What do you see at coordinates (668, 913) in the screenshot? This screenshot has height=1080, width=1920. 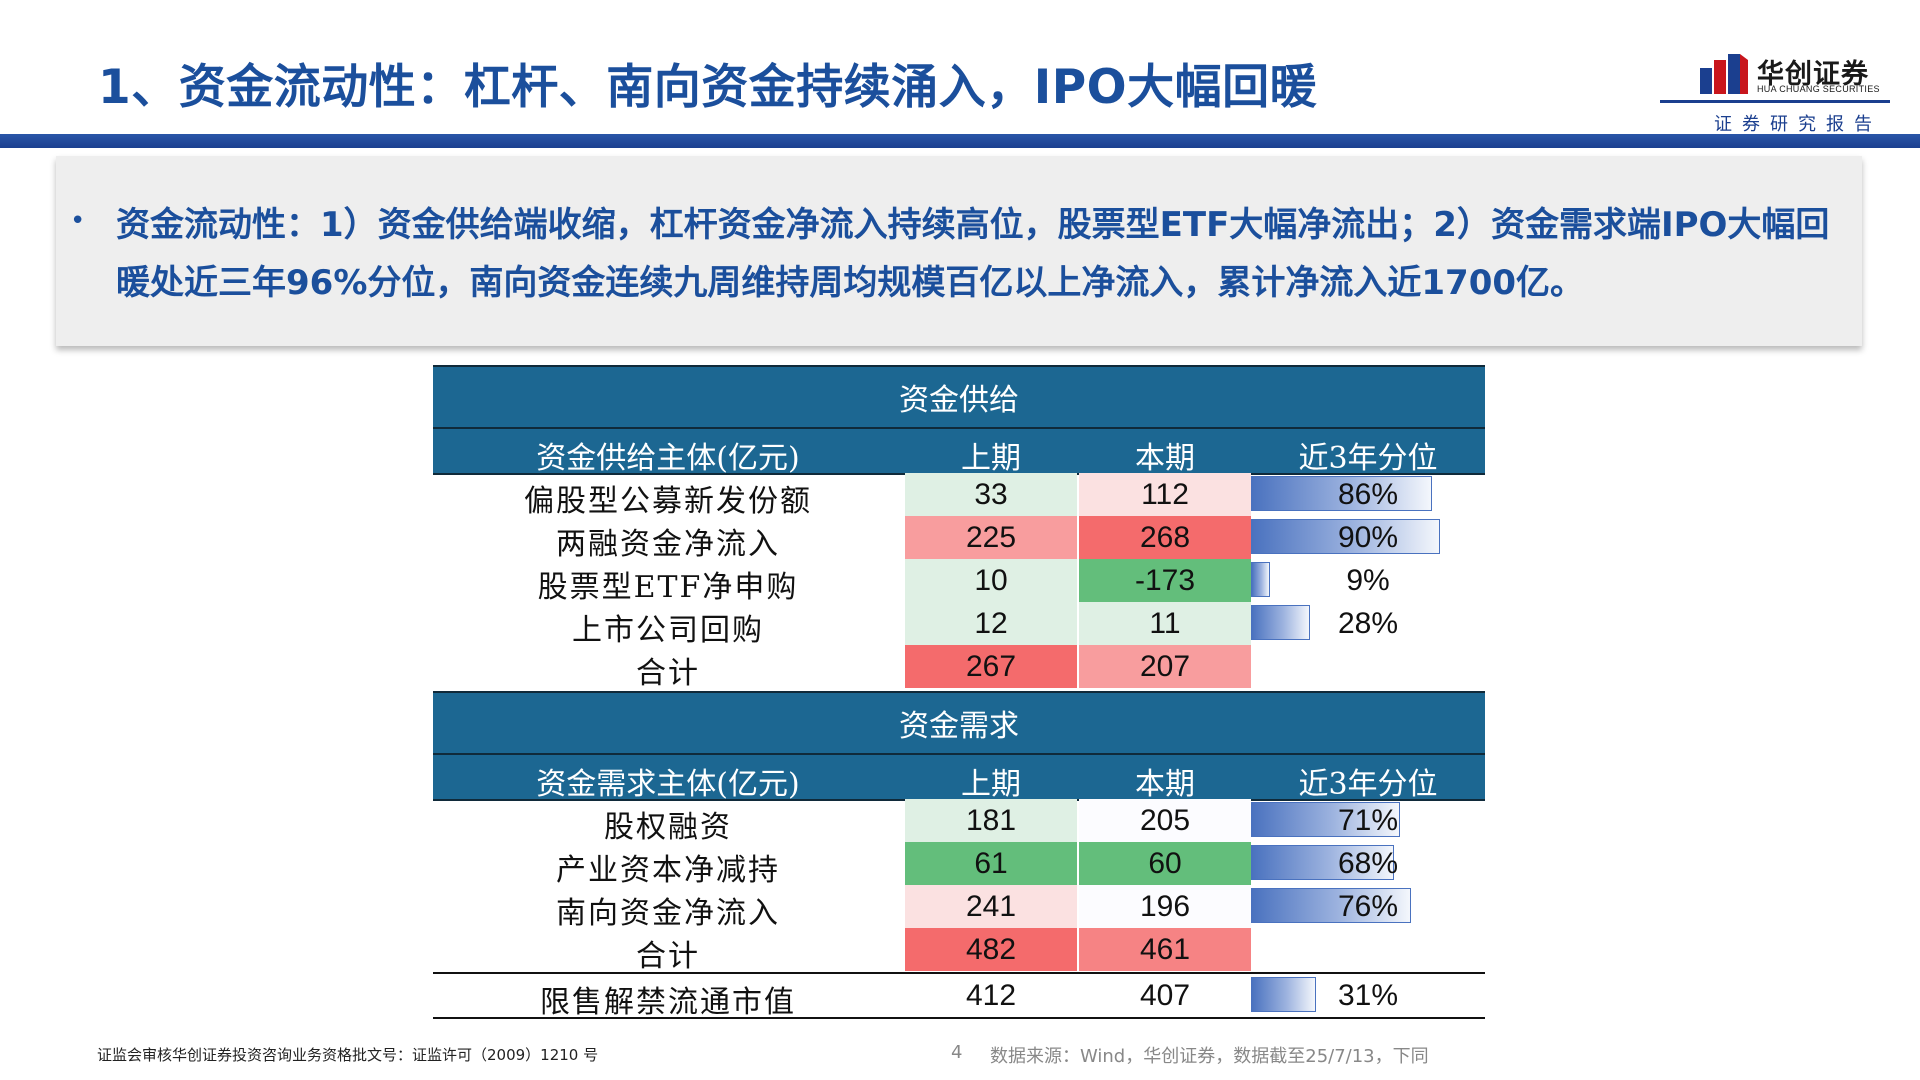 I see `row-label: 南向资金净流入` at bounding box center [668, 913].